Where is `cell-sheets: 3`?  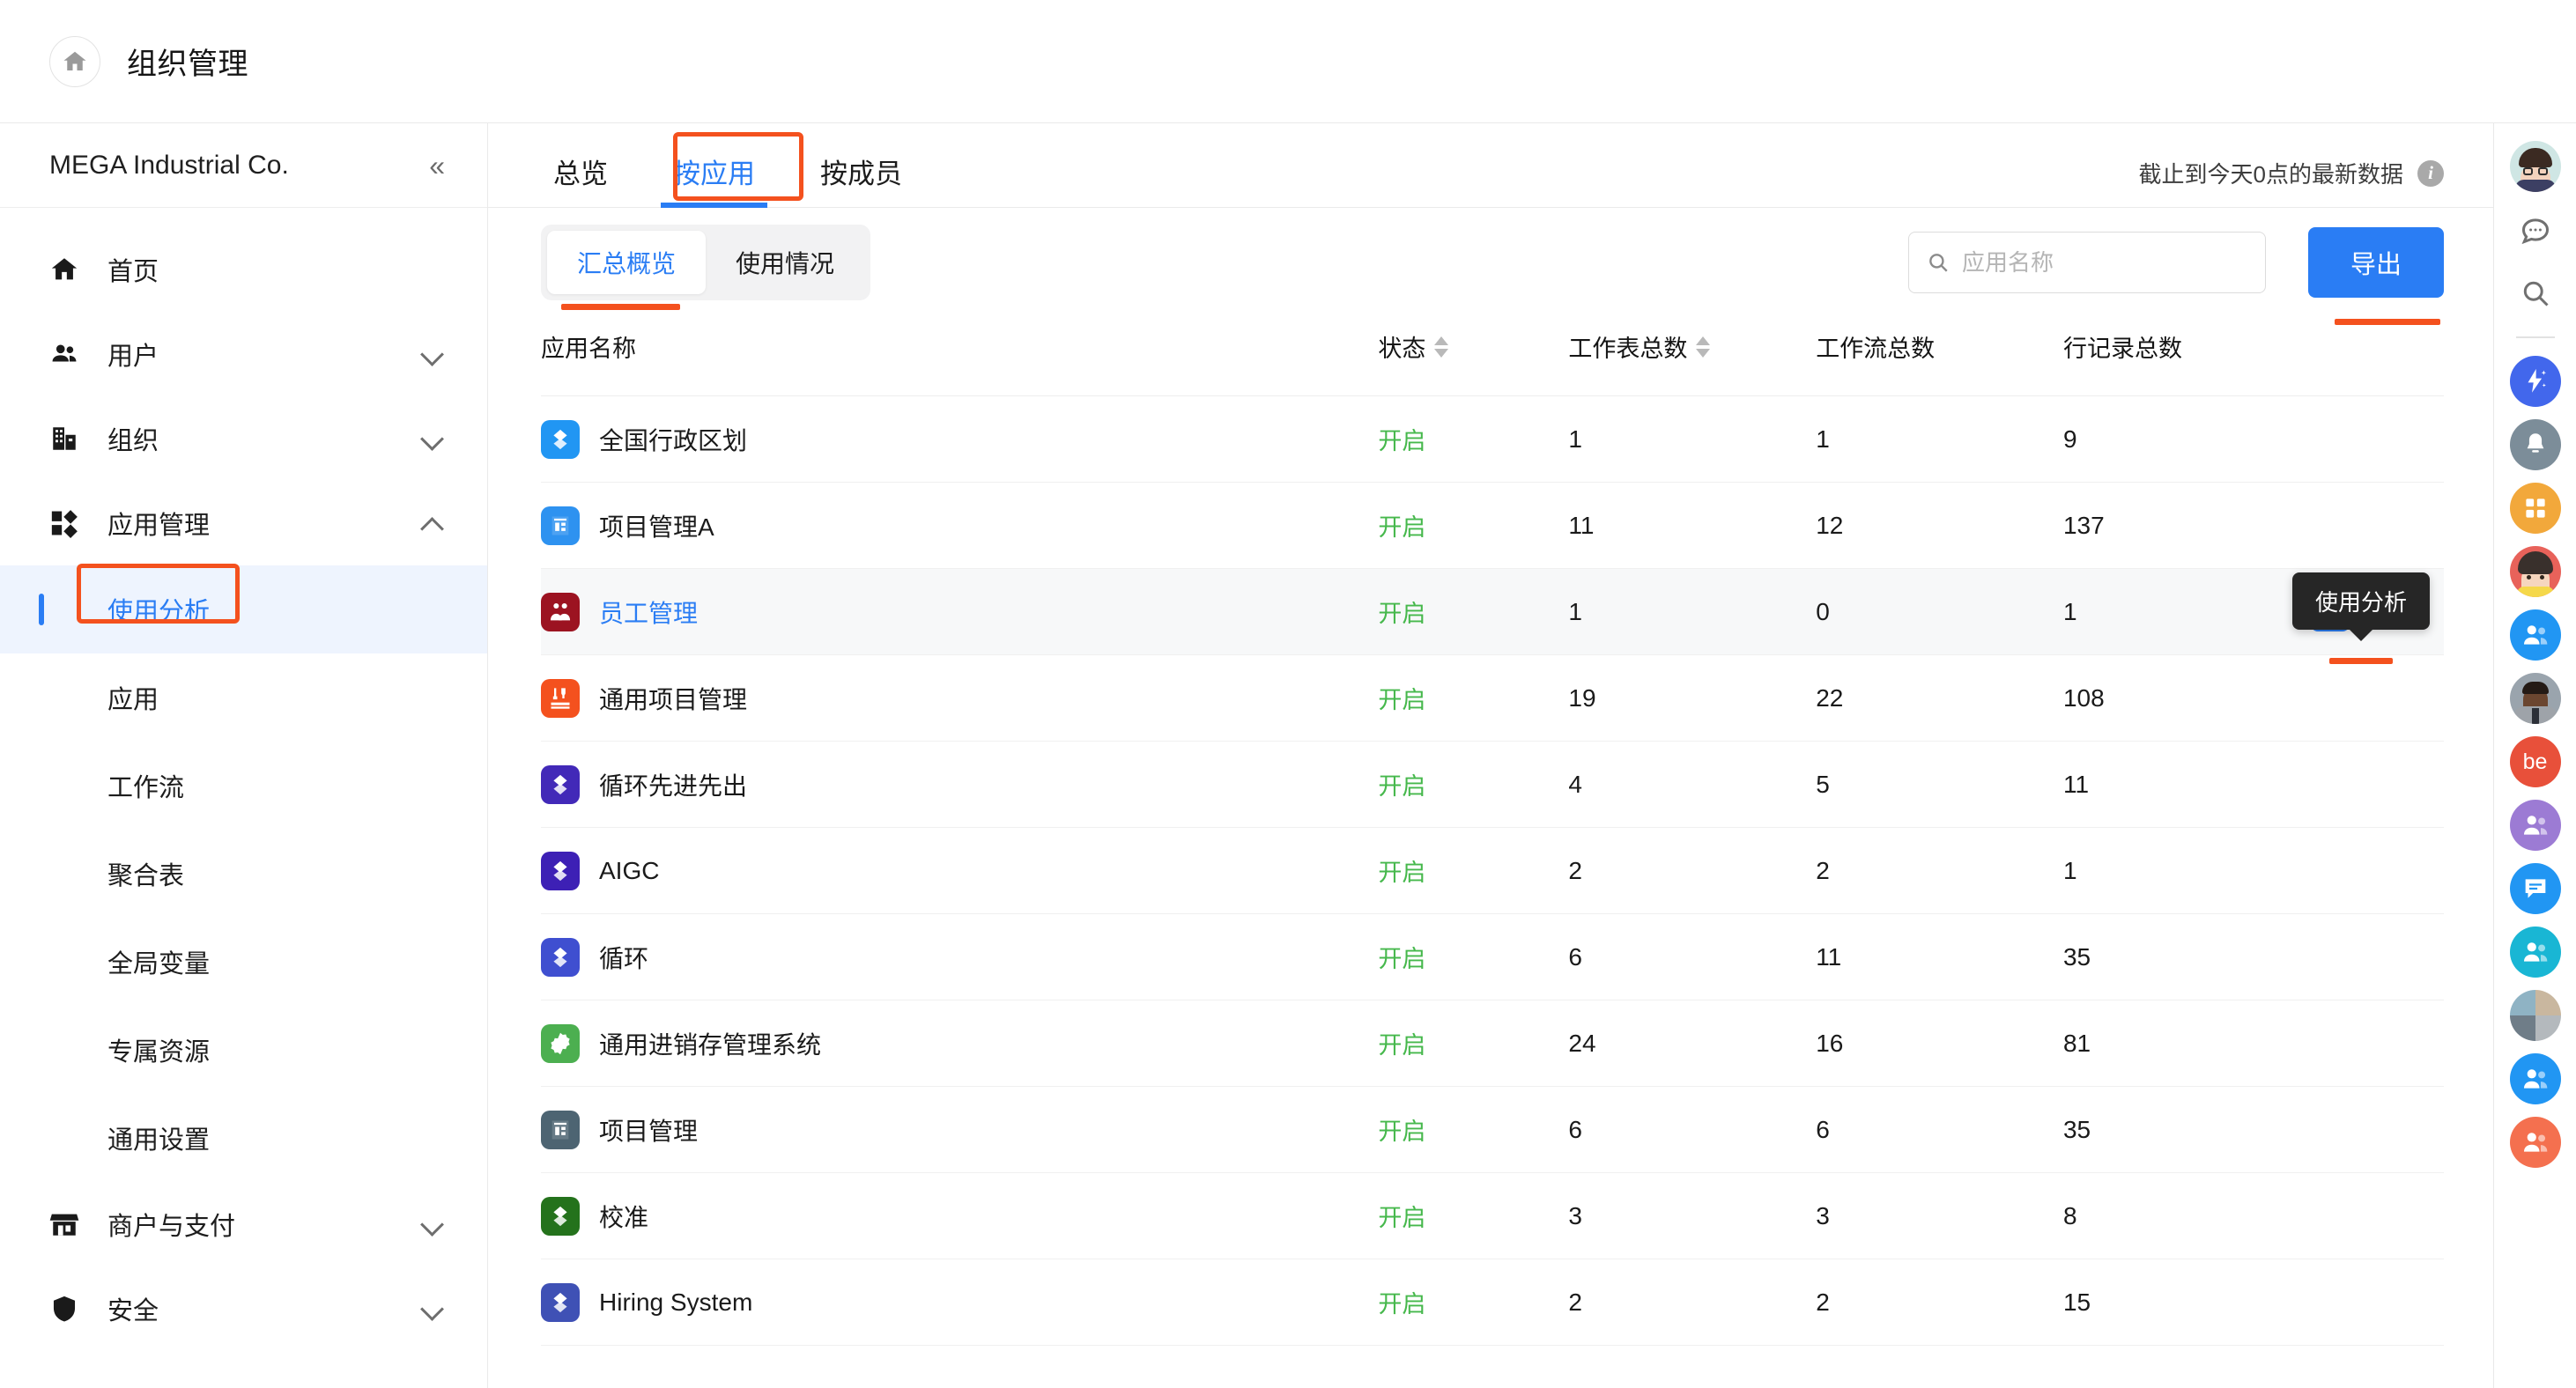
cell-sheets: 3 is located at coordinates (1693, 1215).